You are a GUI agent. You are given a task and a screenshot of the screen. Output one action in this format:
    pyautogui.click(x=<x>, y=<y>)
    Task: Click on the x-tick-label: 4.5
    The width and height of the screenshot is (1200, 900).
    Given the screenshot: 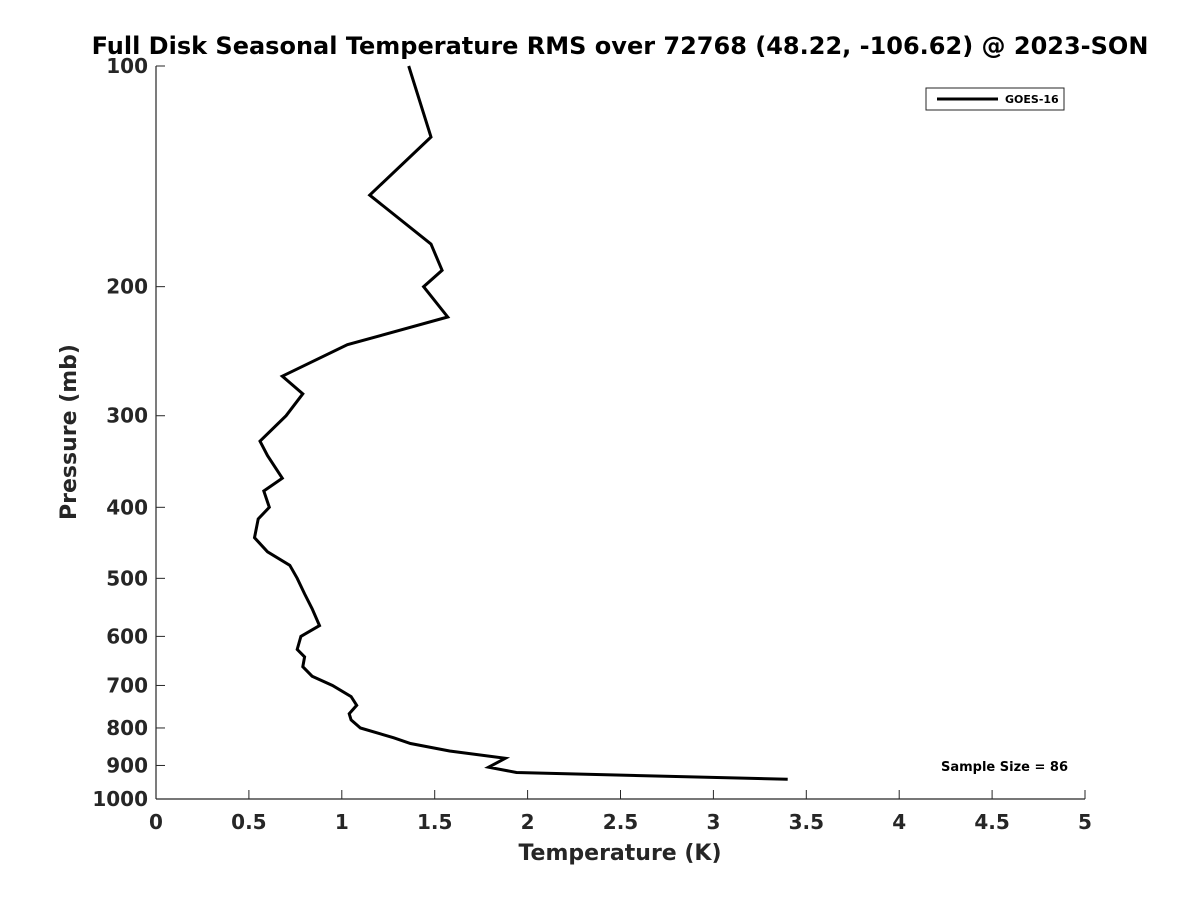 What is the action you would take?
    pyautogui.click(x=991, y=822)
    